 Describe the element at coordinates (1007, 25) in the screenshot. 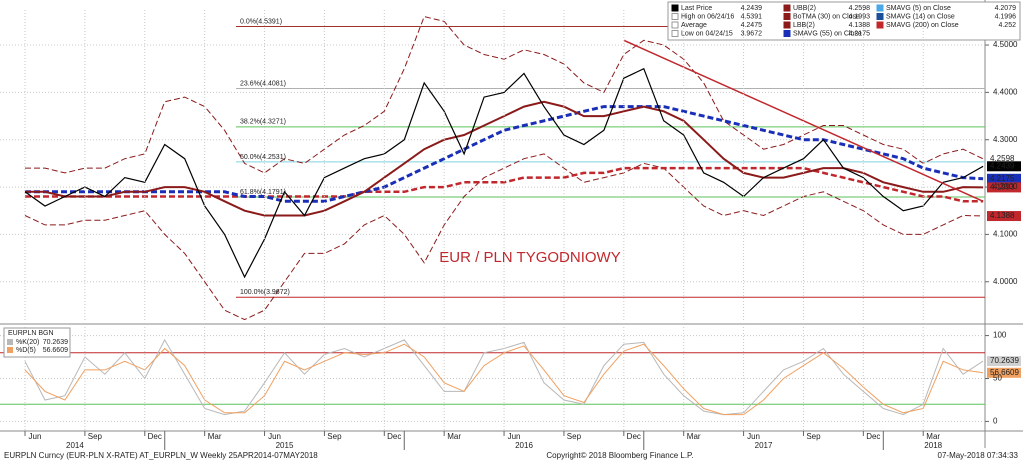

I see `legend-value: 4.252` at that location.